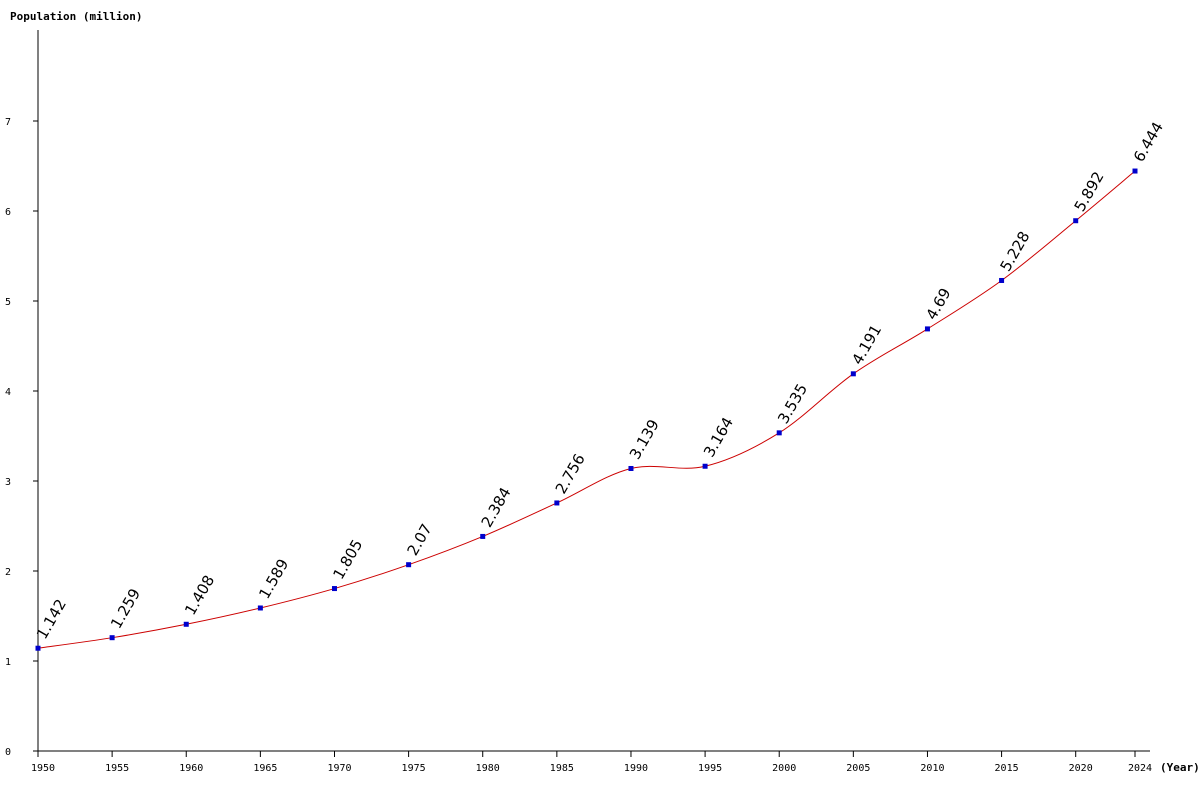 The height and width of the screenshot is (800, 1200). Describe the element at coordinates (76, 16) in the screenshot. I see `y-axis-title: Population (million)` at that location.